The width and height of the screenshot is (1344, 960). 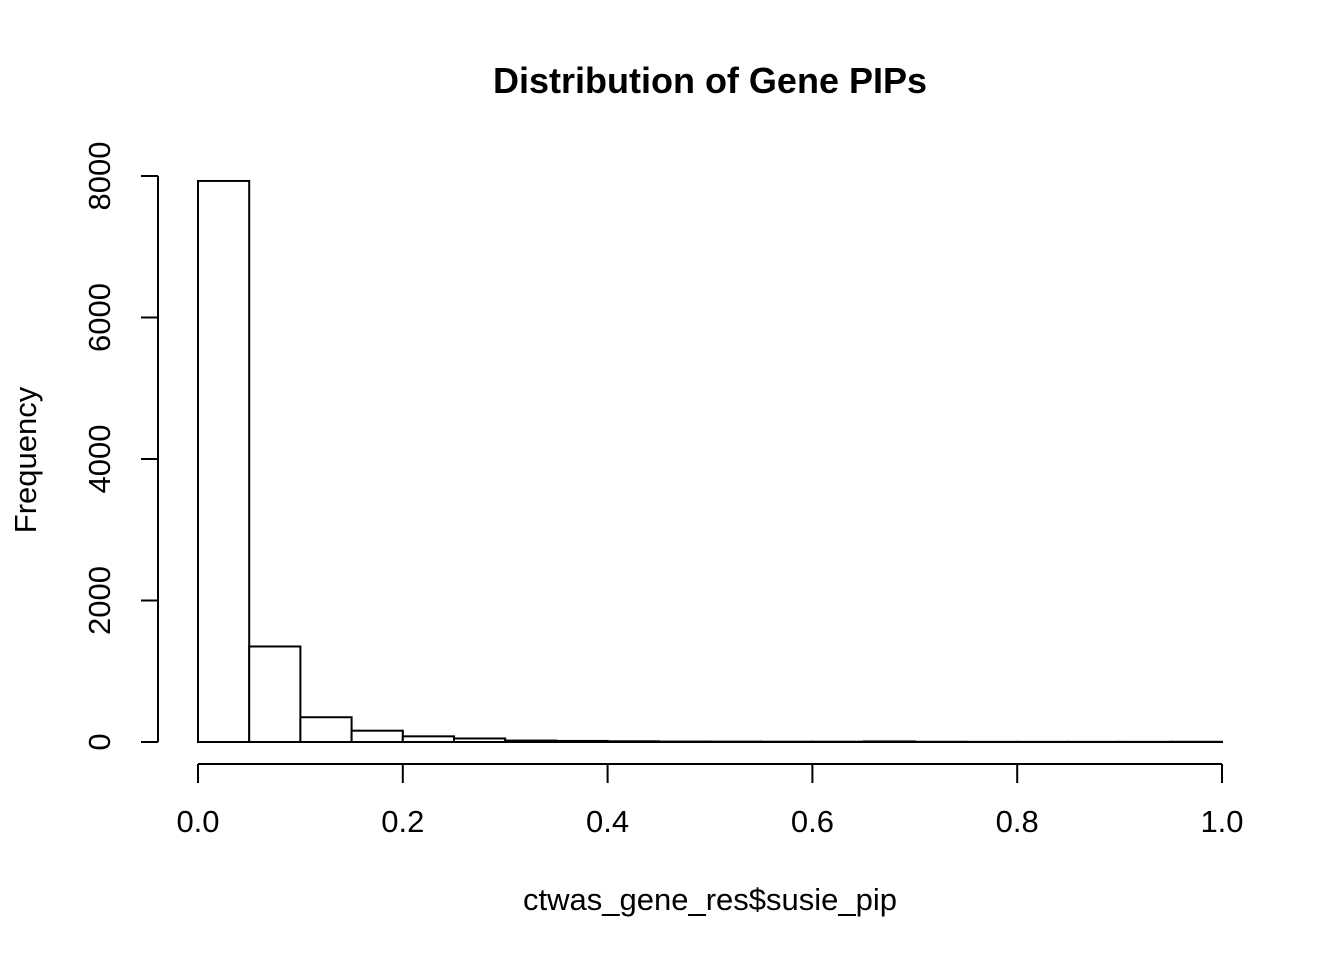 I want to click on x-tick-label: 0.2, so click(x=402, y=821).